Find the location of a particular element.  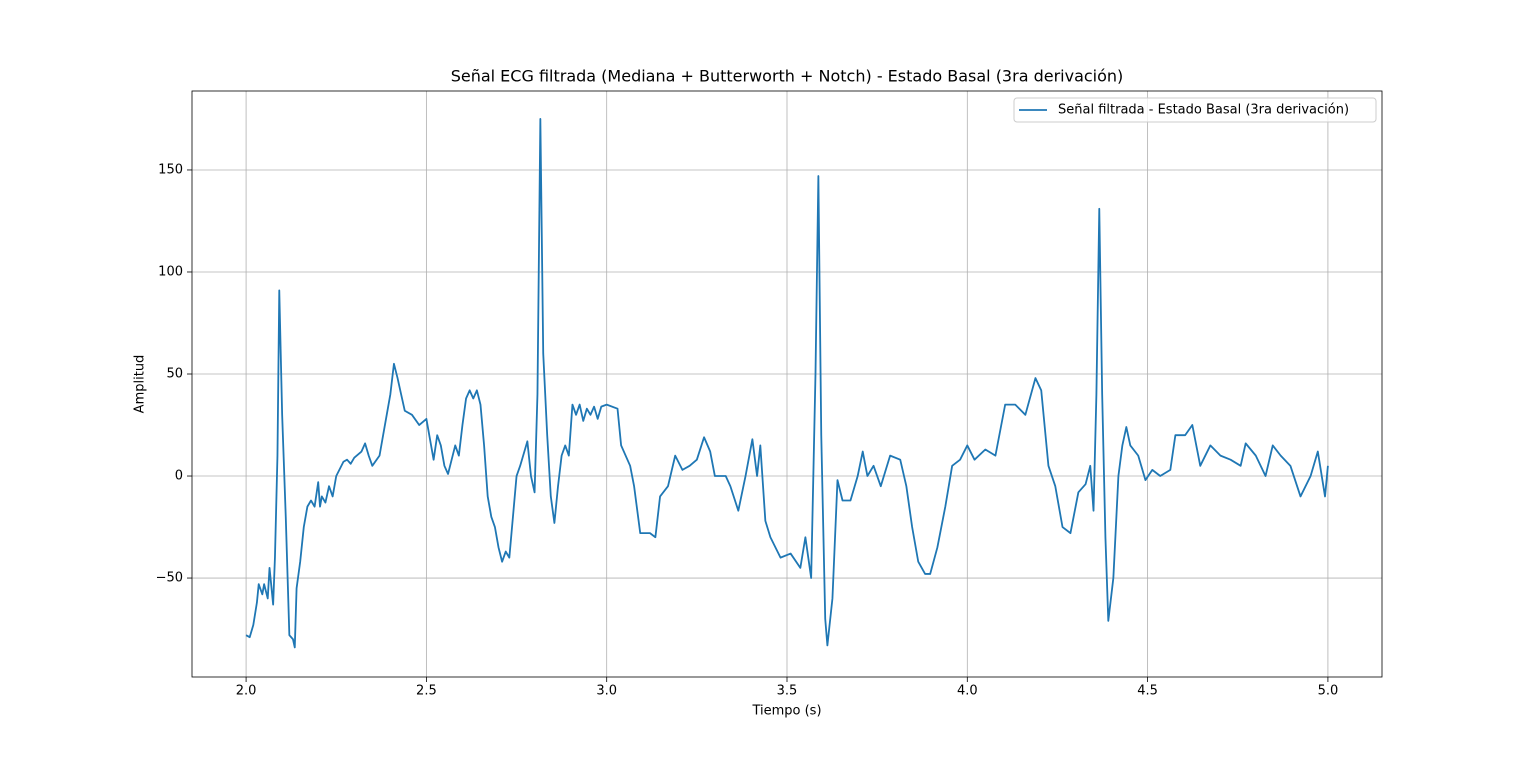

x-tick-label: 2.0 is located at coordinates (246, 691).